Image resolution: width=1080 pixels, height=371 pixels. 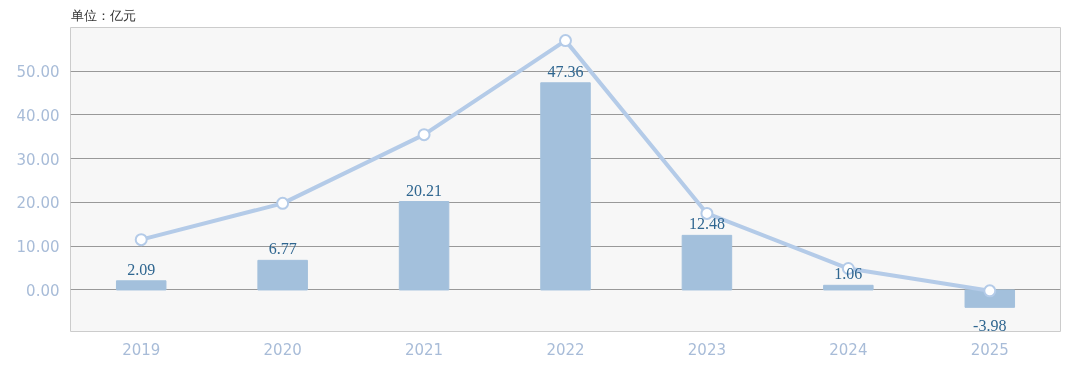 What do you see at coordinates (282, 249) in the screenshot?
I see `data-label: 6.77` at bounding box center [282, 249].